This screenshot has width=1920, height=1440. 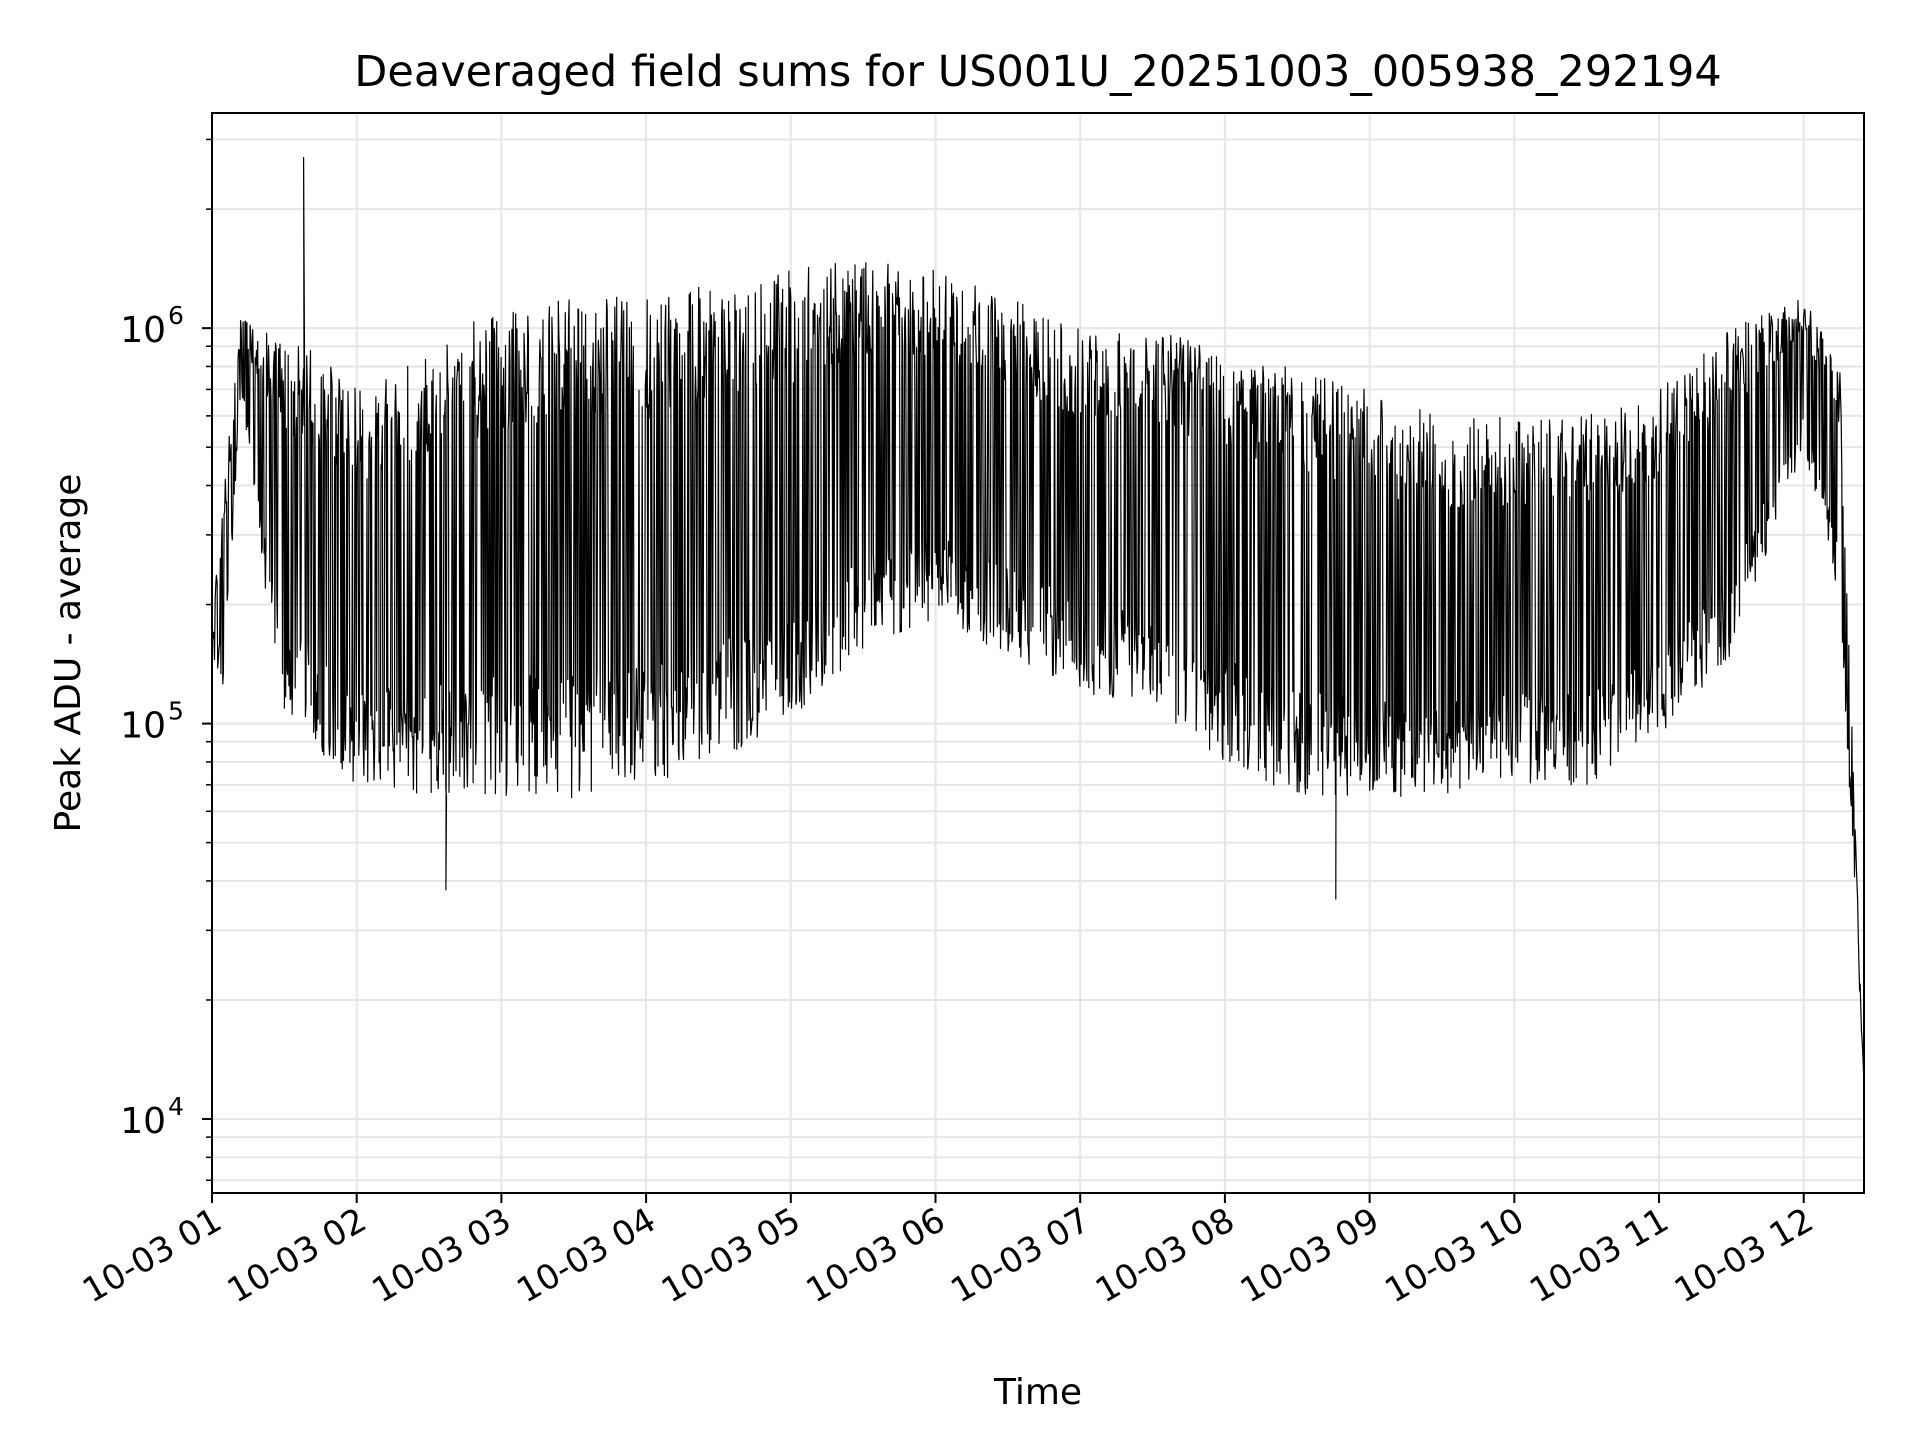 What do you see at coordinates (176, 315) in the screenshot?
I see `y-tick-exponent: 6` at bounding box center [176, 315].